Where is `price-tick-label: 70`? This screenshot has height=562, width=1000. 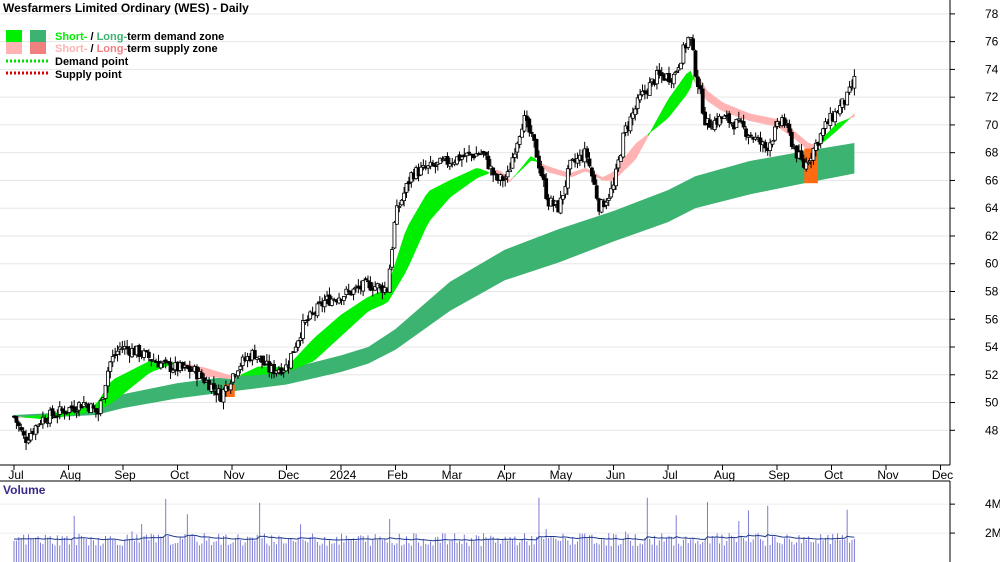
price-tick-label: 70 is located at coordinates (992, 125).